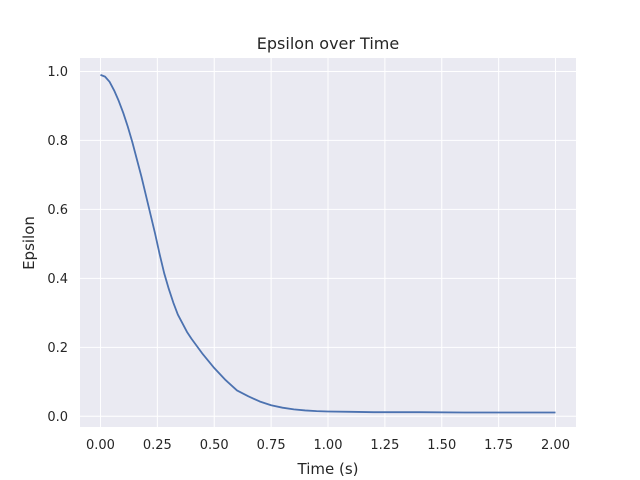 The image size is (640, 480). What do you see at coordinates (57, 279) in the screenshot?
I see `y-tick-label: 0.4` at bounding box center [57, 279].